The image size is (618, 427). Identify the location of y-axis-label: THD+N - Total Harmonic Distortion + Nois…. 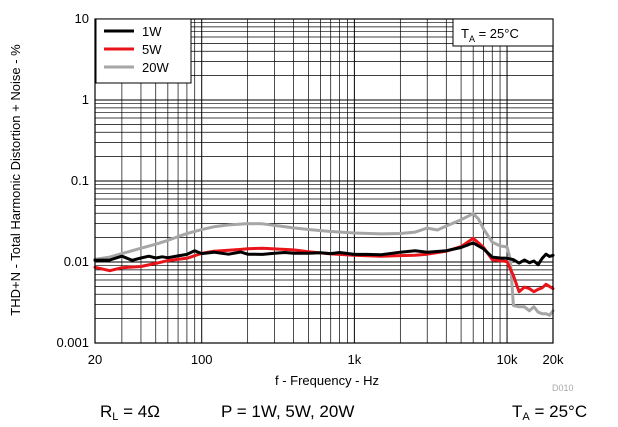
(15, 180).